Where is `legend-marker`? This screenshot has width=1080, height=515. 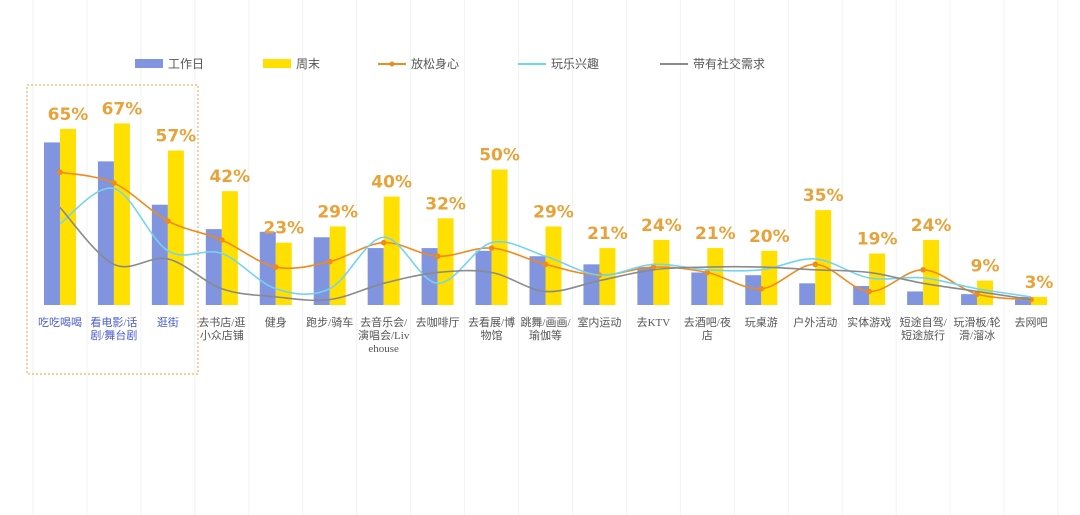 legend-marker is located at coordinates (392, 64).